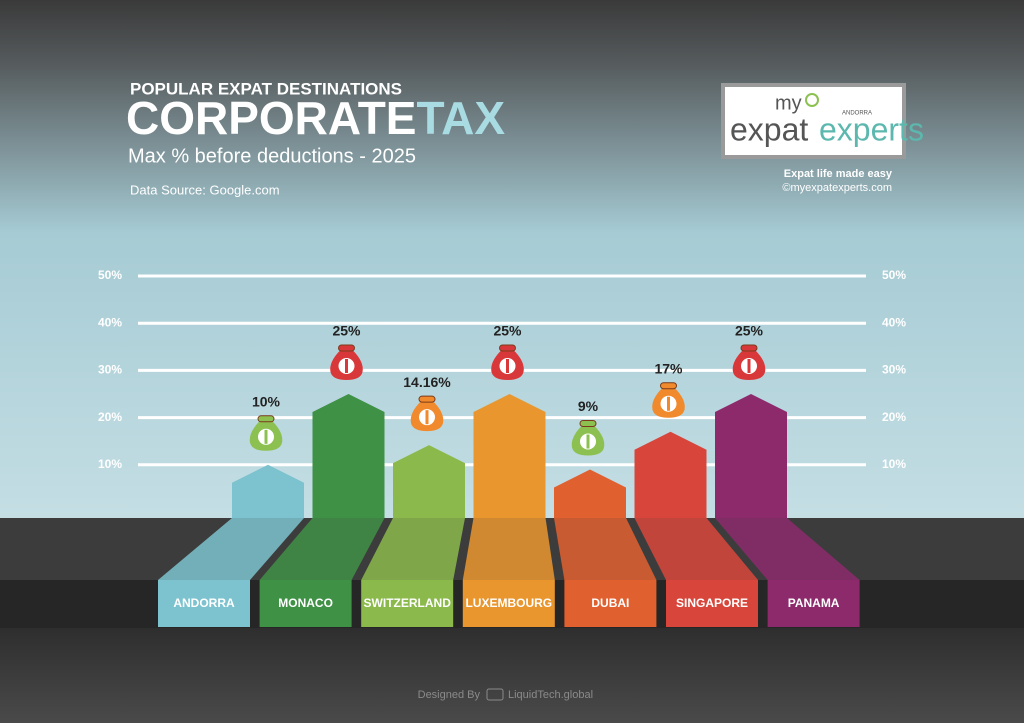 The image size is (1024, 723). What do you see at coordinates (788, 103) in the screenshot?
I see `logo-my: my` at bounding box center [788, 103].